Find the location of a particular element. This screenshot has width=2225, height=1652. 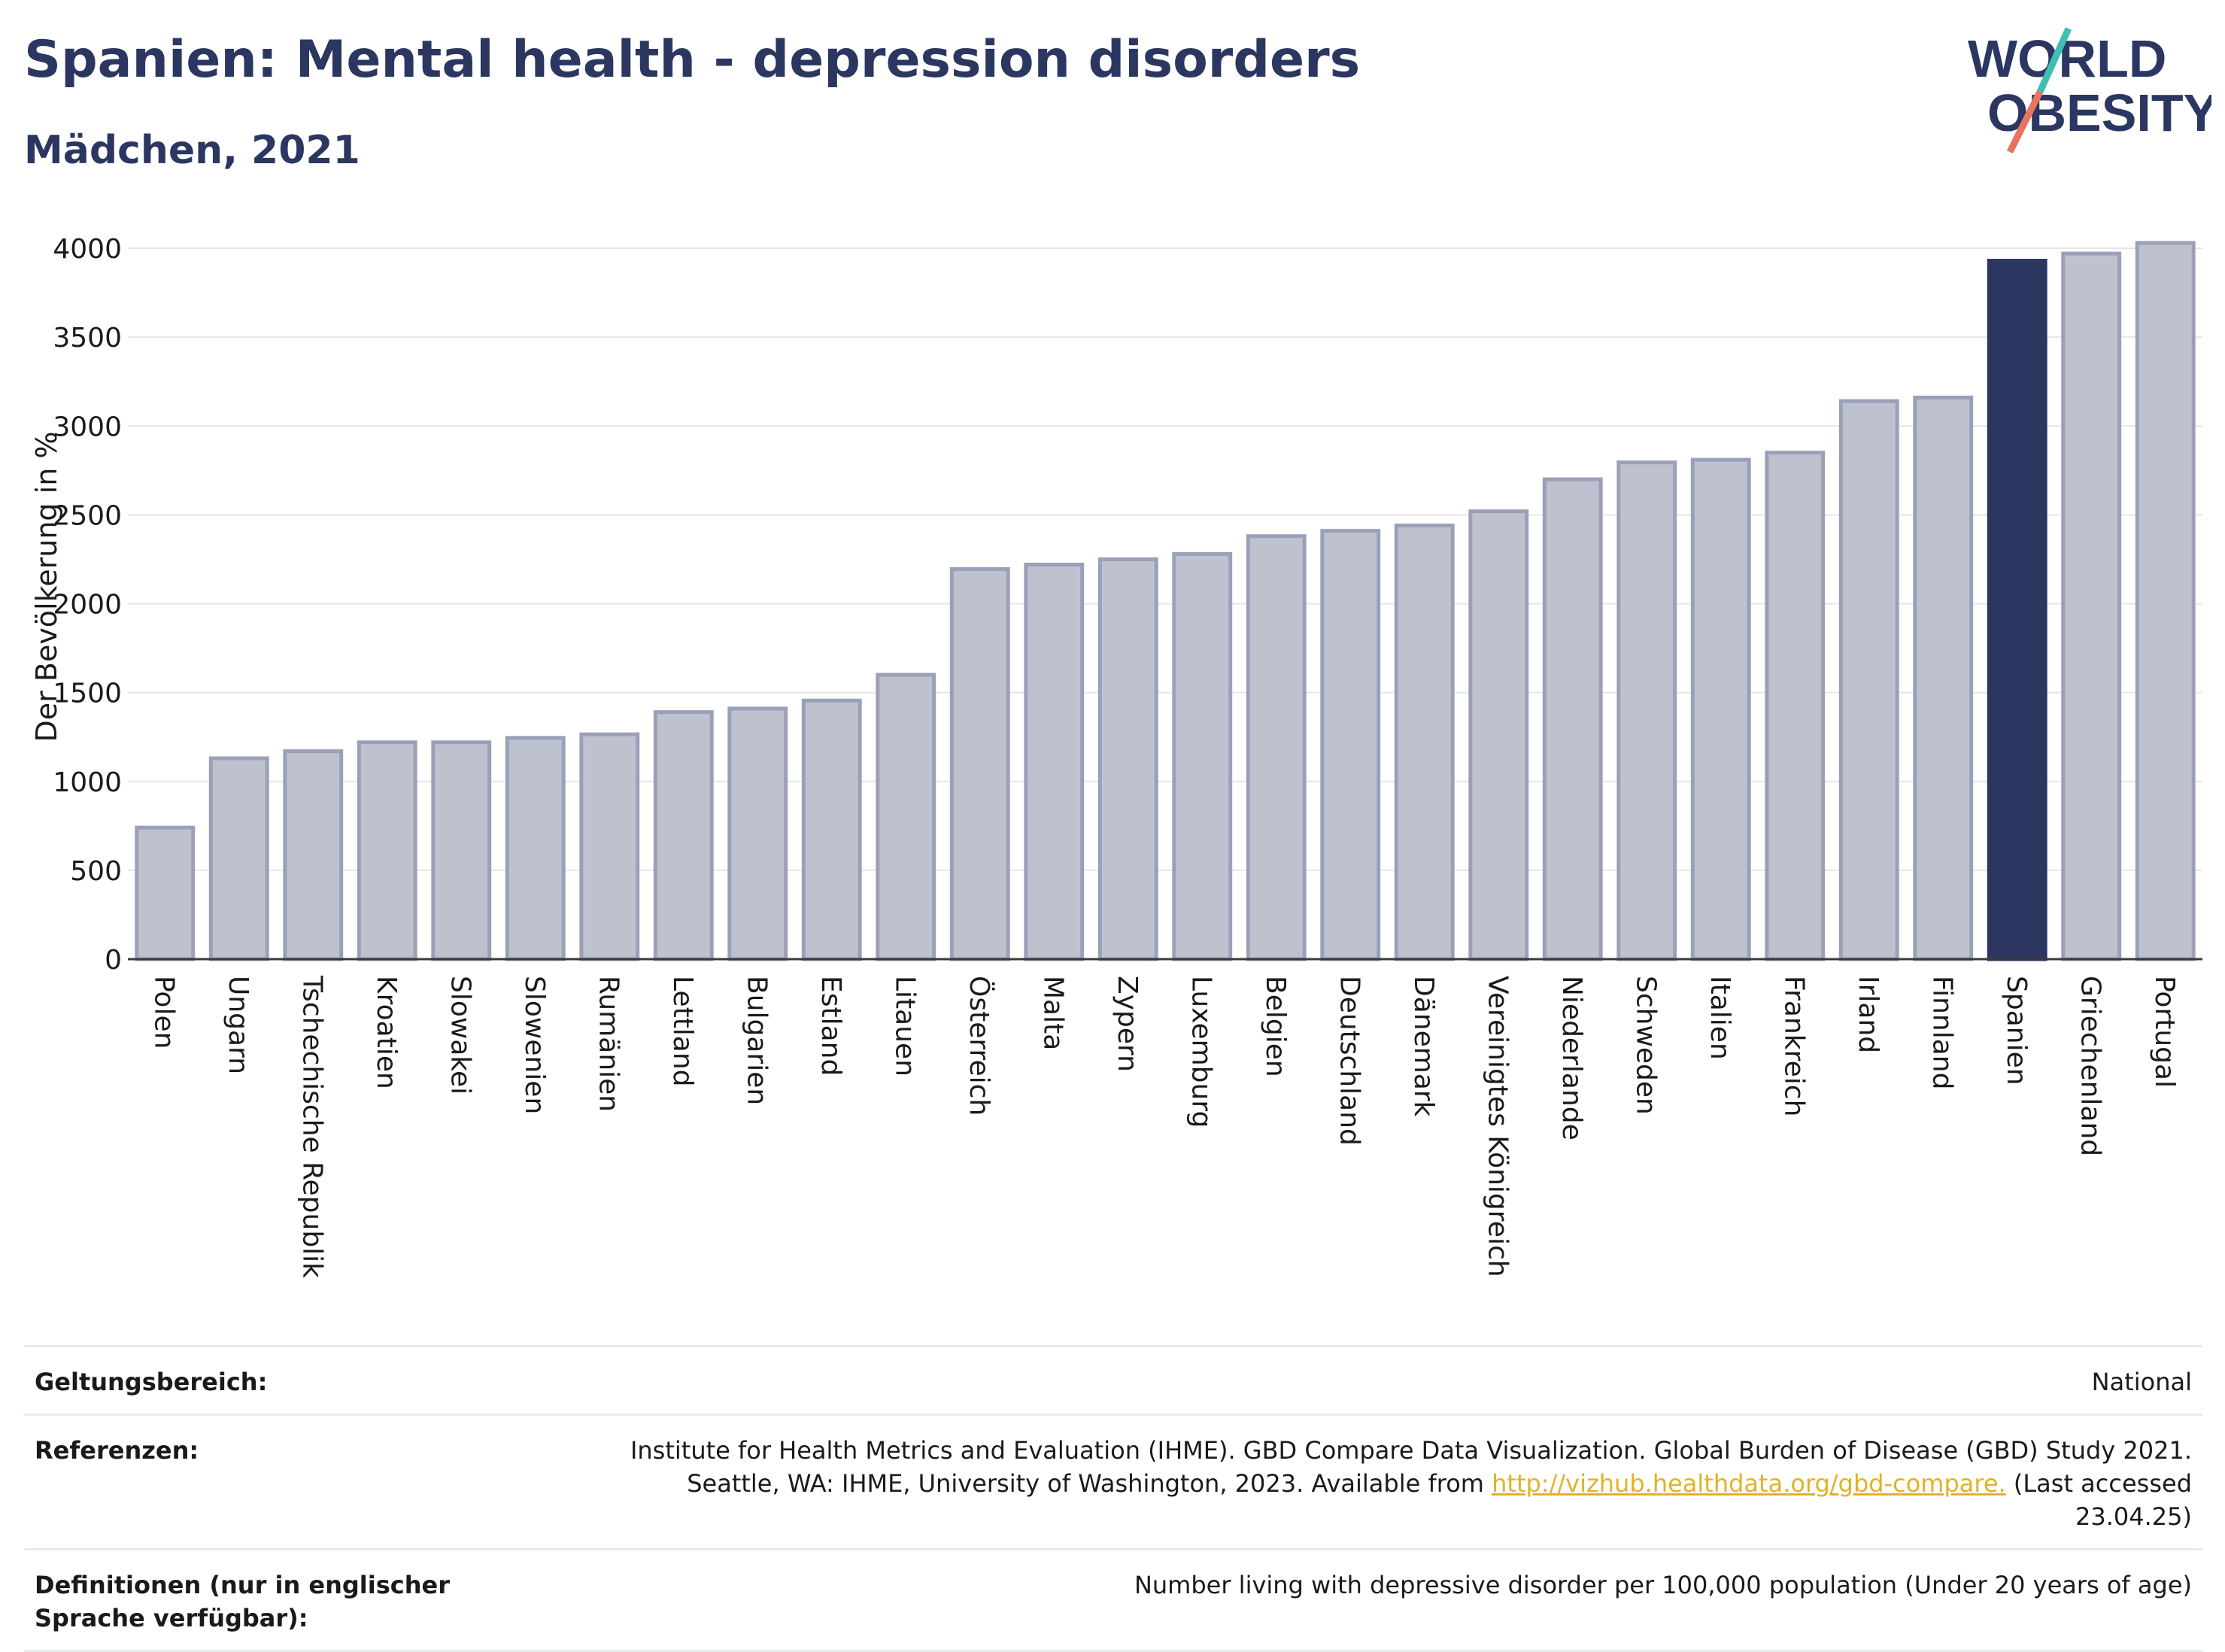

y-tick-label: 3500 is located at coordinates (88, 339).